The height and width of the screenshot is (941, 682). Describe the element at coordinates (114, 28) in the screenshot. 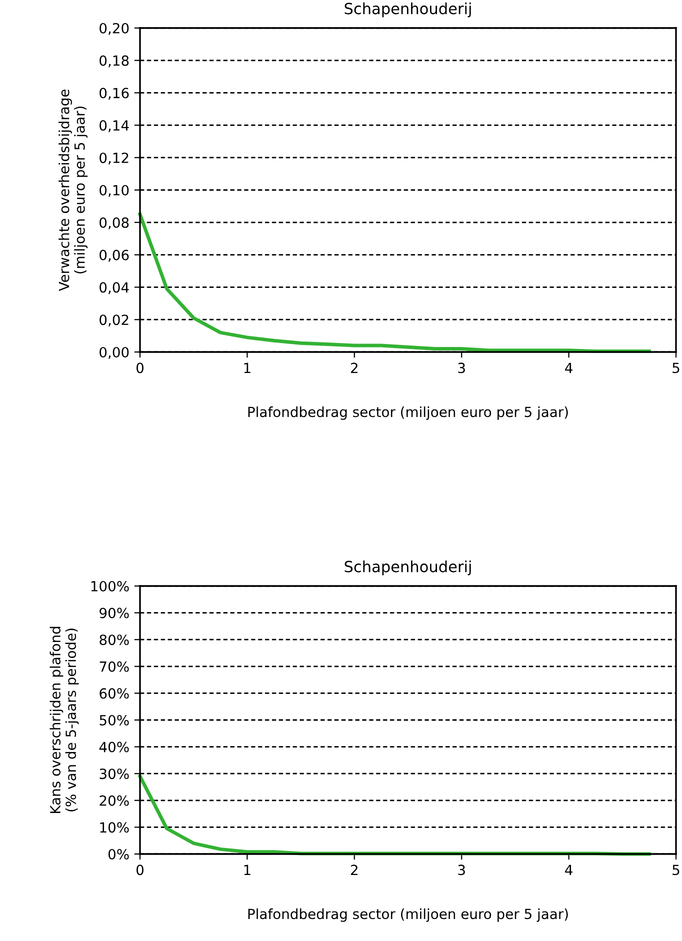

I see `y-tick-label: 0,20` at that location.